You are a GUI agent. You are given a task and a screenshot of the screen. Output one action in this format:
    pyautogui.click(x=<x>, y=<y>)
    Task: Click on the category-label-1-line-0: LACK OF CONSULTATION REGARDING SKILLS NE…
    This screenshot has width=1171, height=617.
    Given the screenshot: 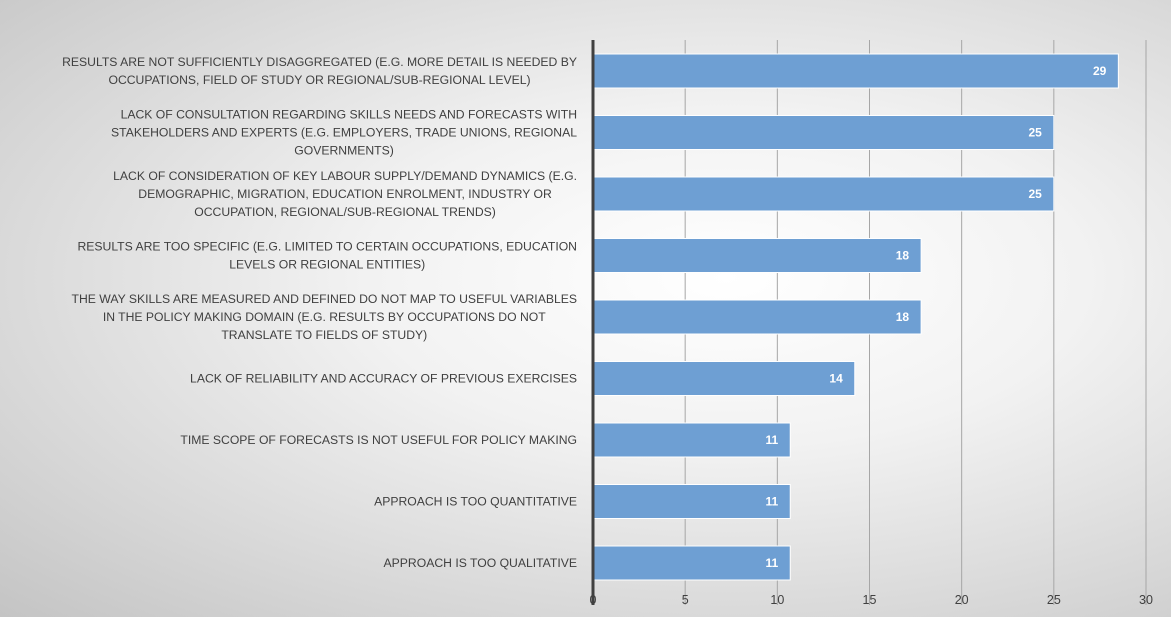 What is the action you would take?
    pyautogui.click(x=349, y=115)
    